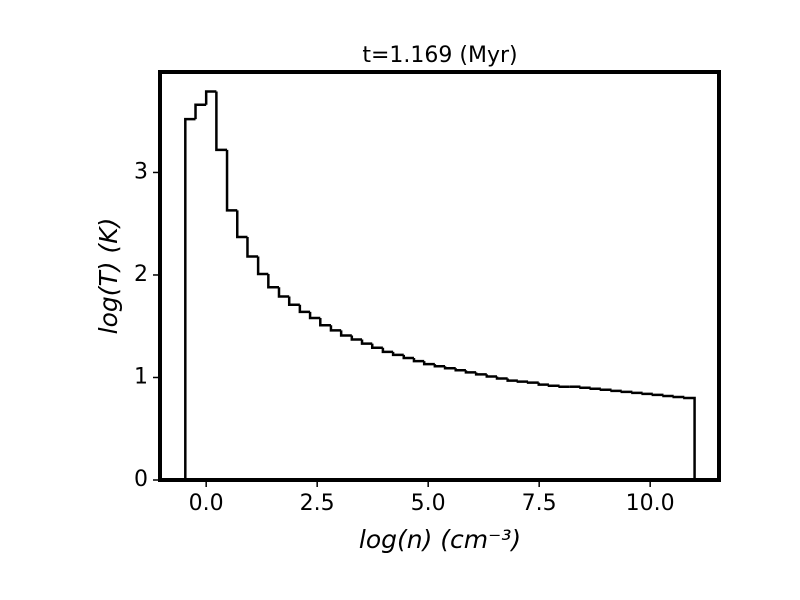  I want to click on x-tick-label: 5.0, so click(428, 503).